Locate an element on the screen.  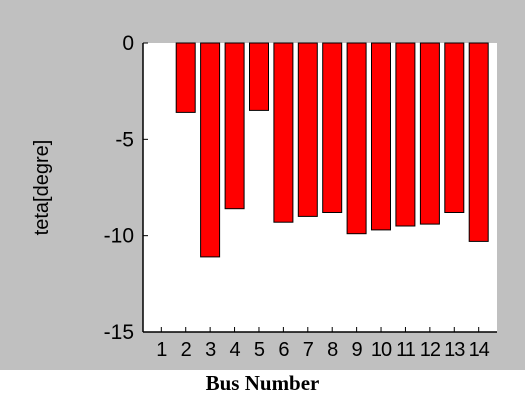
x-tick-label: 5 is located at coordinates (259, 350).